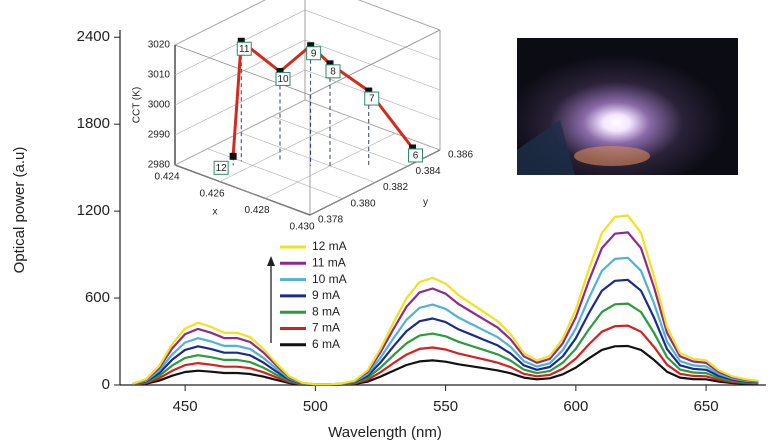 This screenshot has width=768, height=443. What do you see at coordinates (445, 406) in the screenshot?
I see `x-tick-label: 550` at bounding box center [445, 406].